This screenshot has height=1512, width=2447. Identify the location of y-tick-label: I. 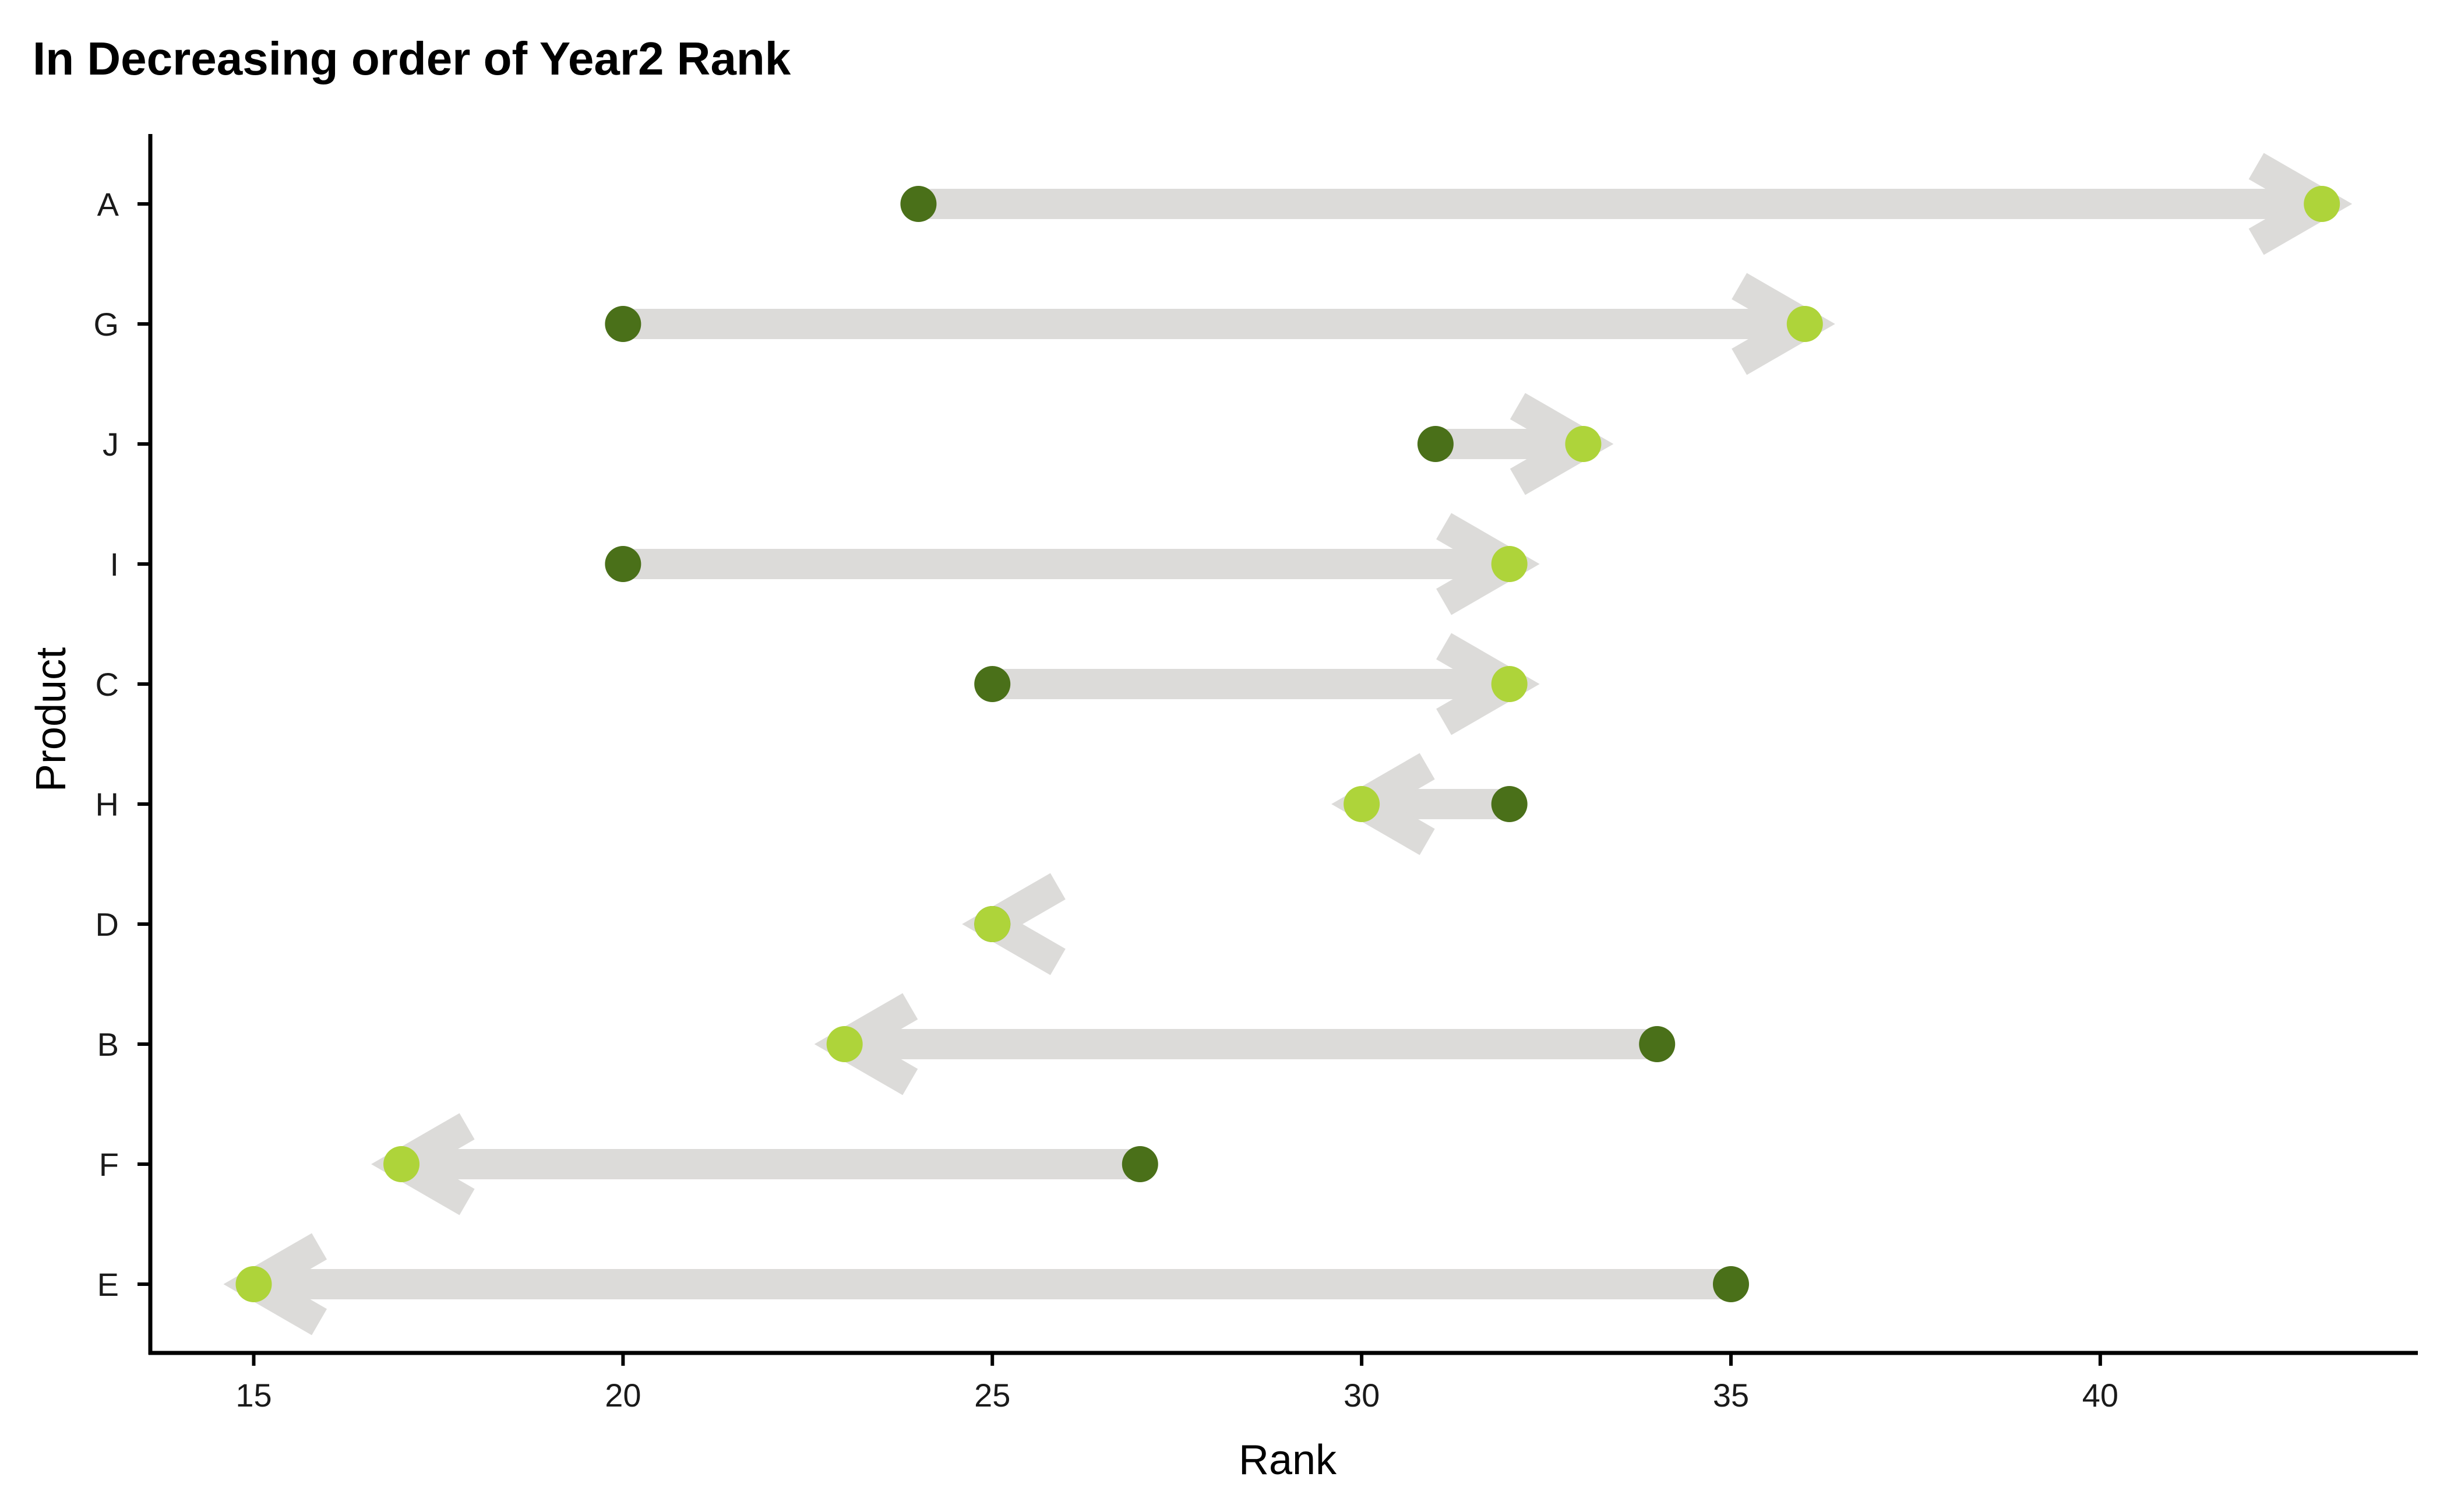
(114, 564).